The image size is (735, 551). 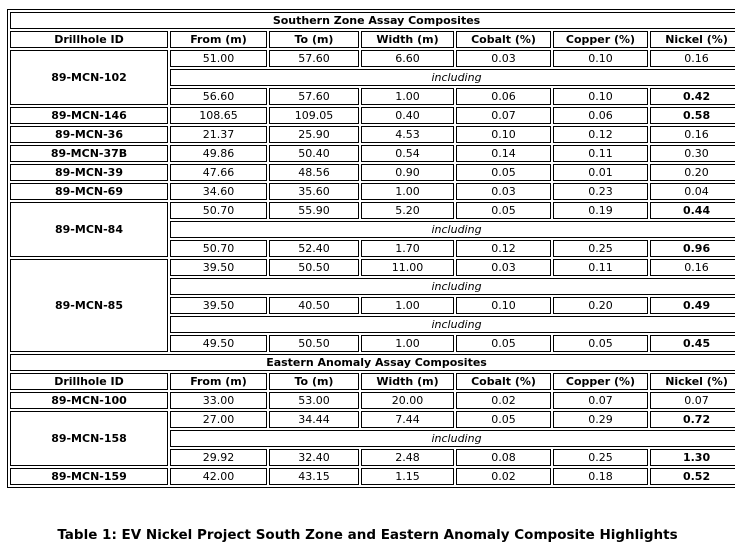 I want to click on table-row: 89-MCN-159 42.00 43.15 1.15 0.02 0.18 0.52, so click(x=372, y=476).